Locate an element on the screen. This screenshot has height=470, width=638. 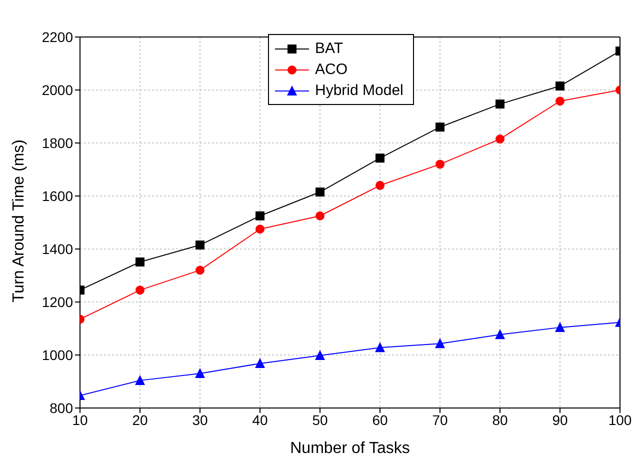
x-tick-label: 100 is located at coordinates (620, 420).